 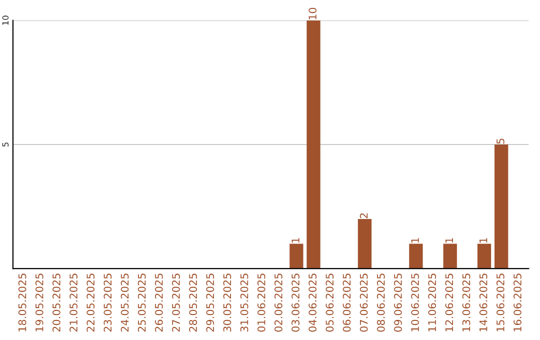 I want to click on x-tick-label: 22.05.2025, so click(x=90, y=303).